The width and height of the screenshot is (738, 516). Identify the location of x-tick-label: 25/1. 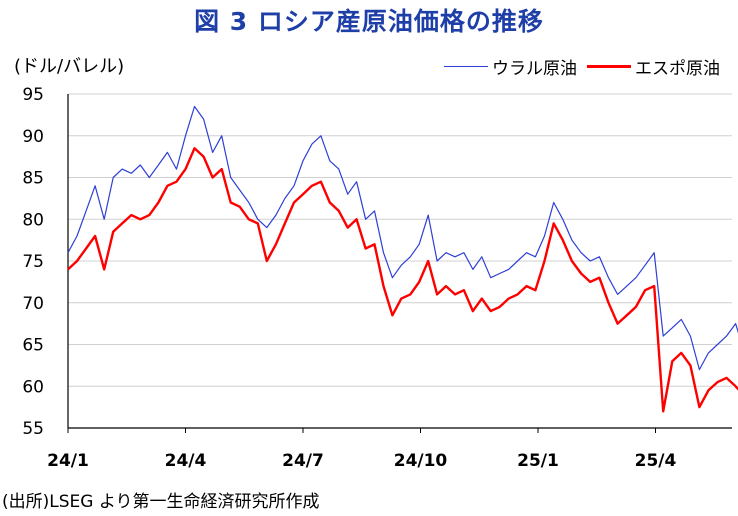
(538, 461).